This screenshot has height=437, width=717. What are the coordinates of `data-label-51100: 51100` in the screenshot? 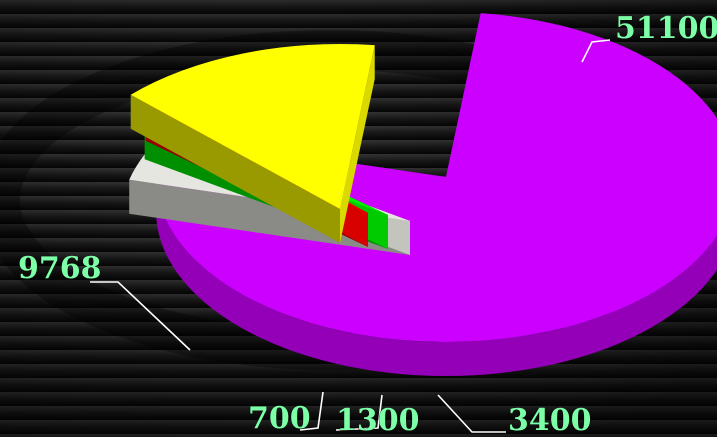 It's located at (666, 28).